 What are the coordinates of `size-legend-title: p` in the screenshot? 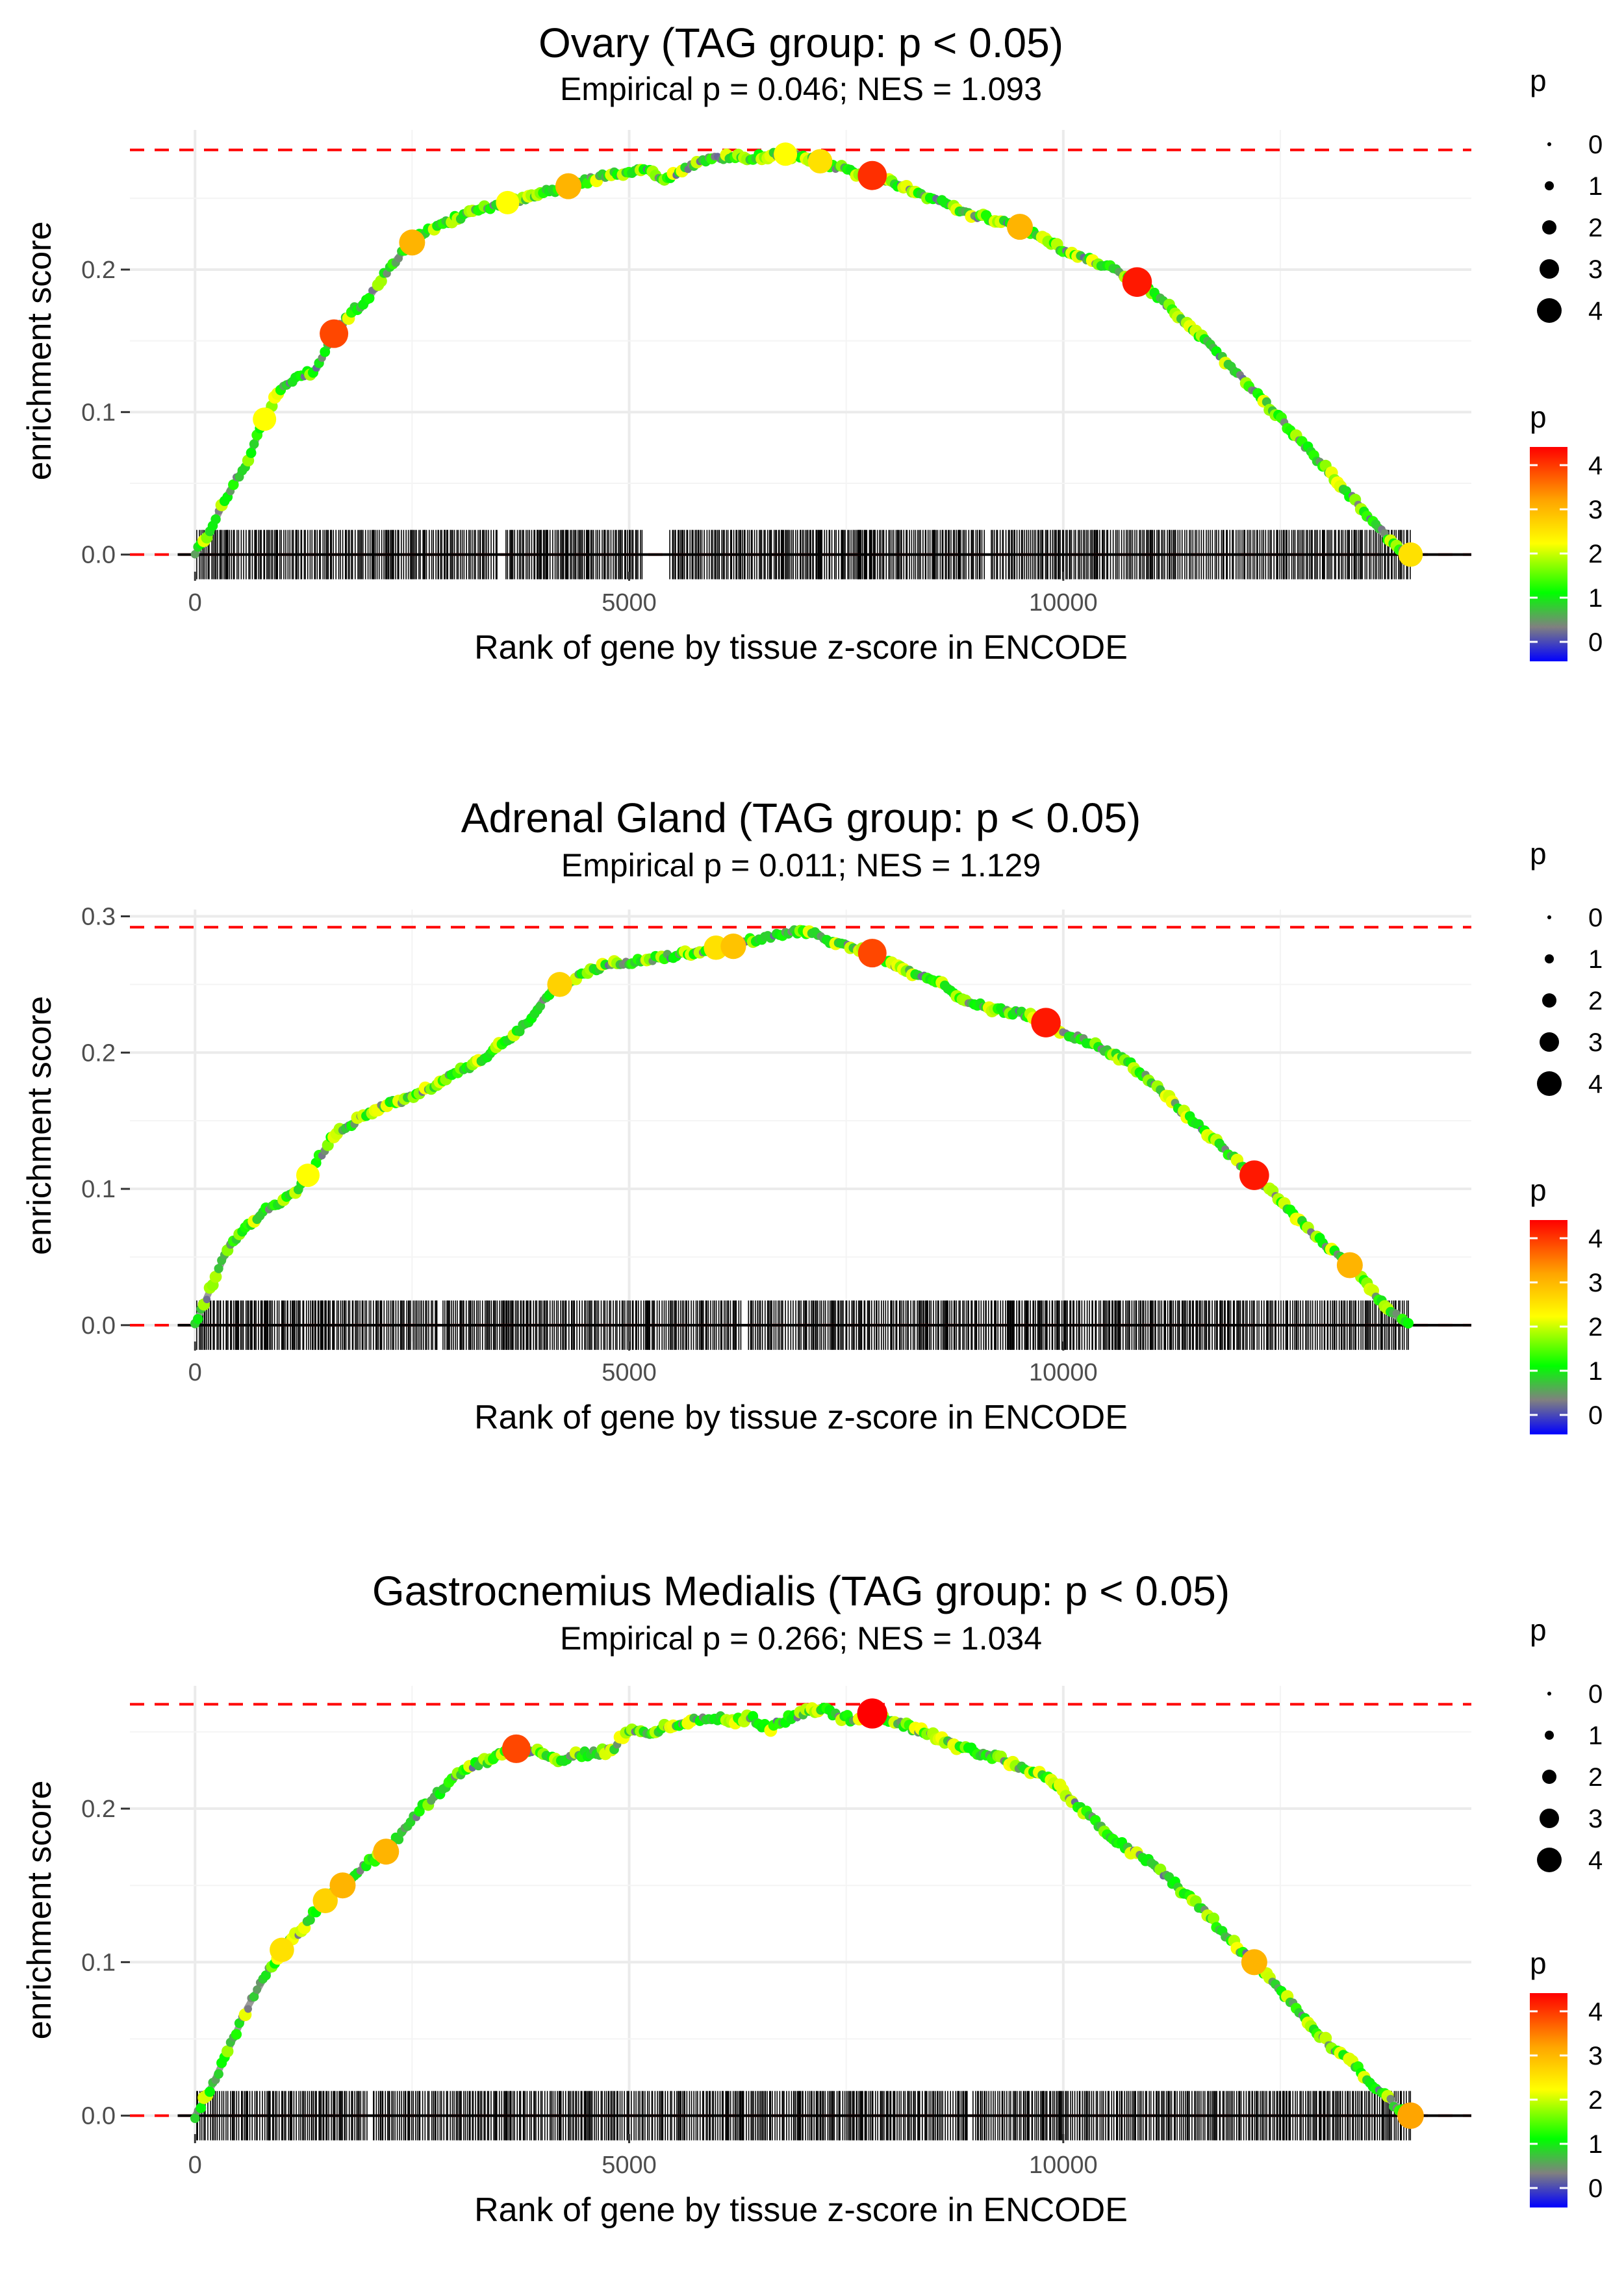 It's located at (1538, 81).